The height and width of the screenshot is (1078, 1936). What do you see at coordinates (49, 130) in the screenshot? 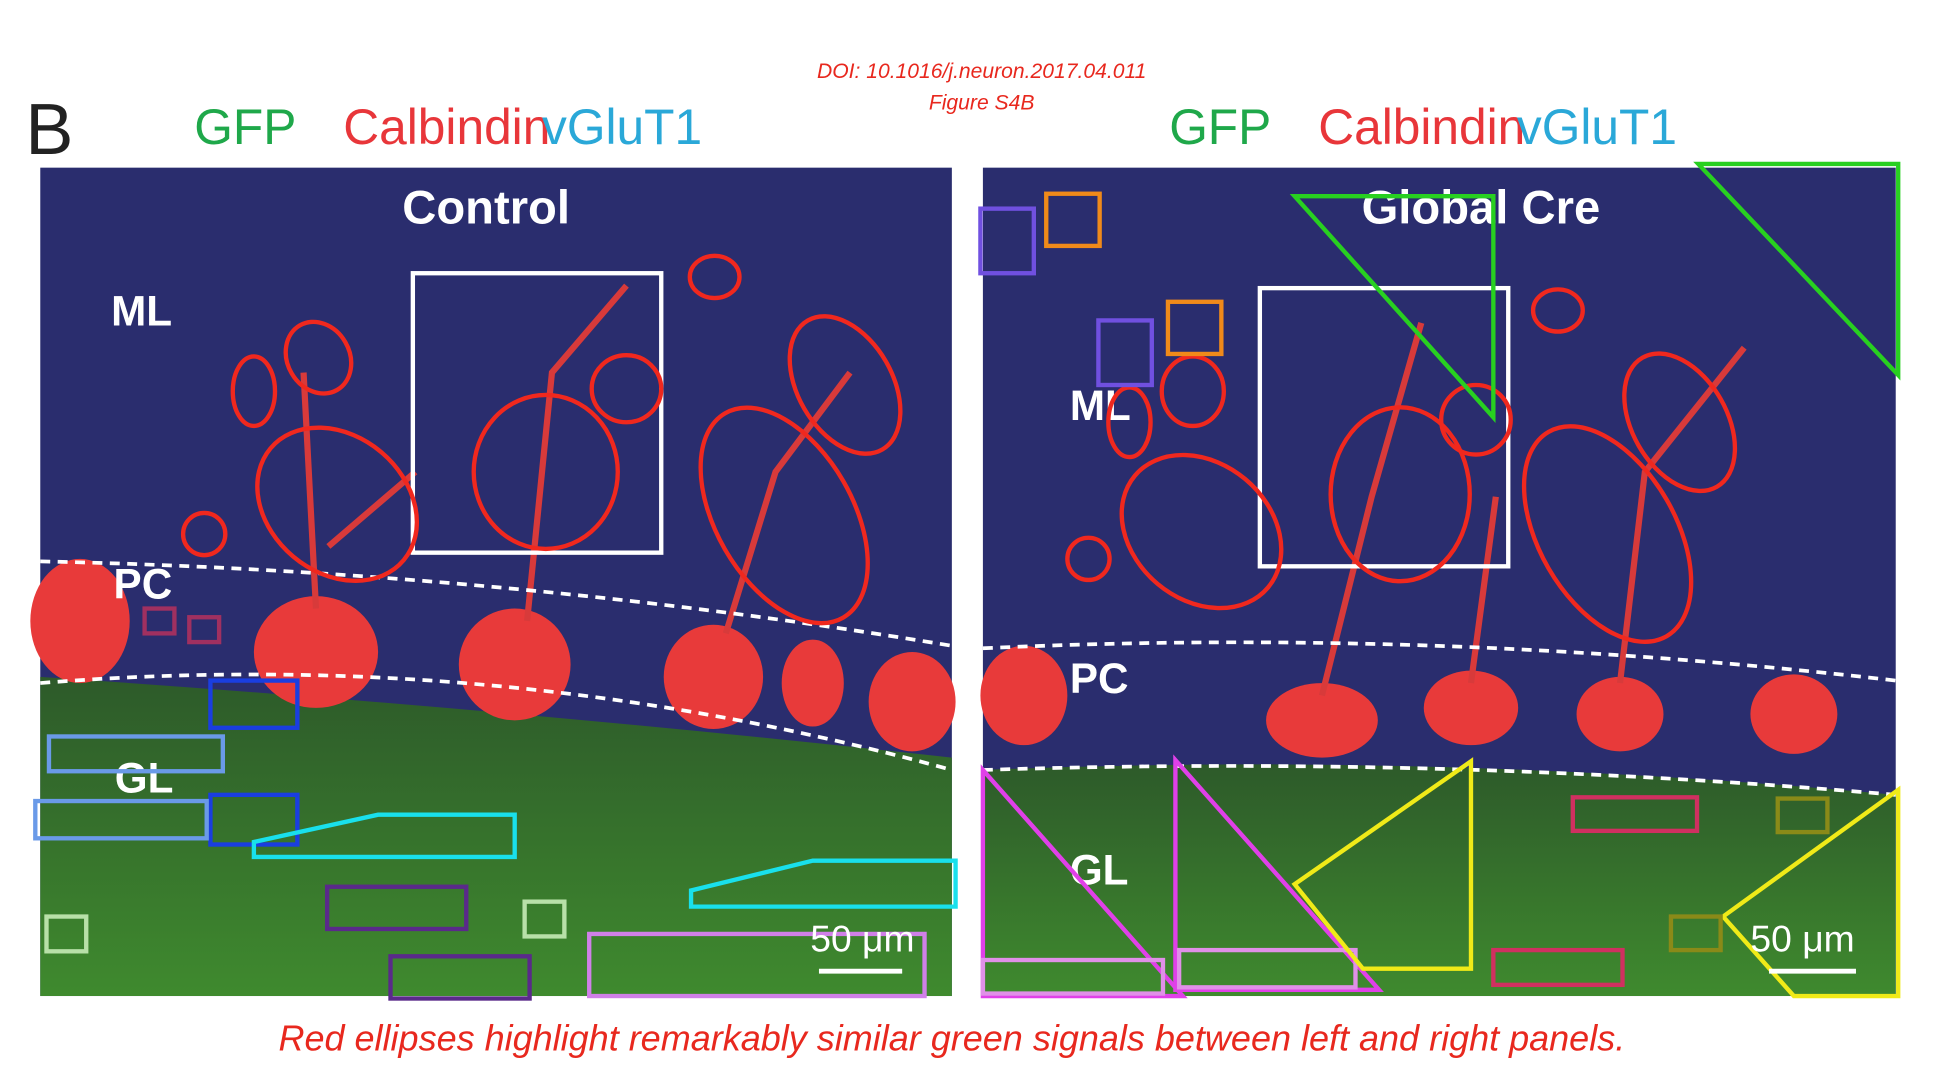
I see `panel-letter: B` at bounding box center [49, 130].